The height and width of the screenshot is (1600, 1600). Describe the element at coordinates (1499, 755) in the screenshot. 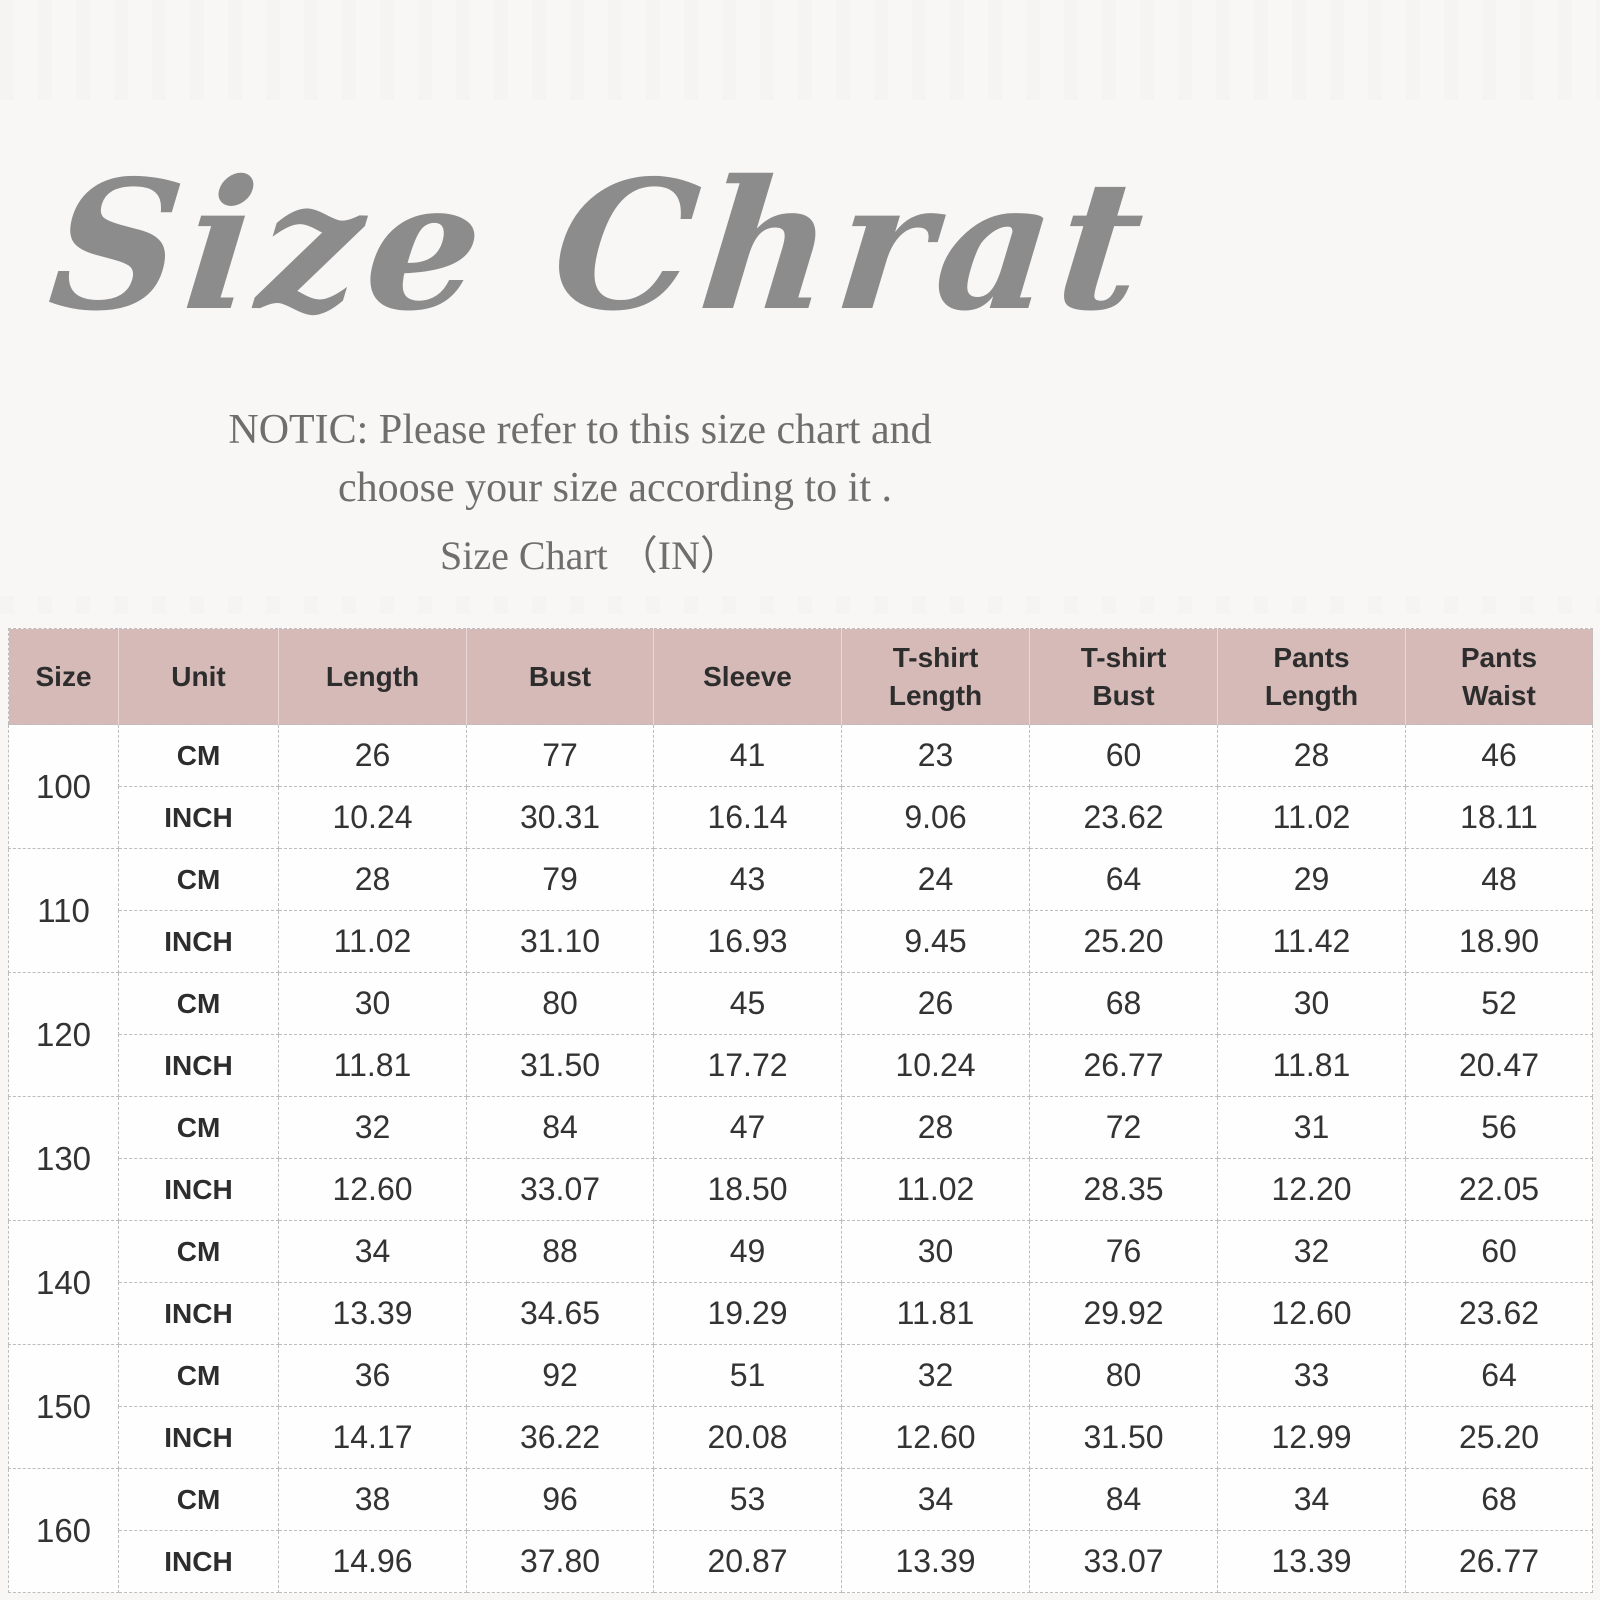

I see `measurement-value: 46` at that location.